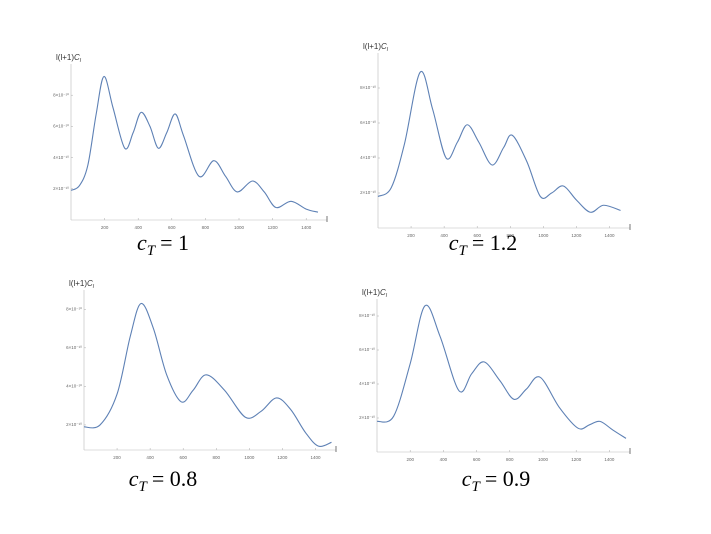  I want to click on caption-rest: = 0.9, so click(507, 478).